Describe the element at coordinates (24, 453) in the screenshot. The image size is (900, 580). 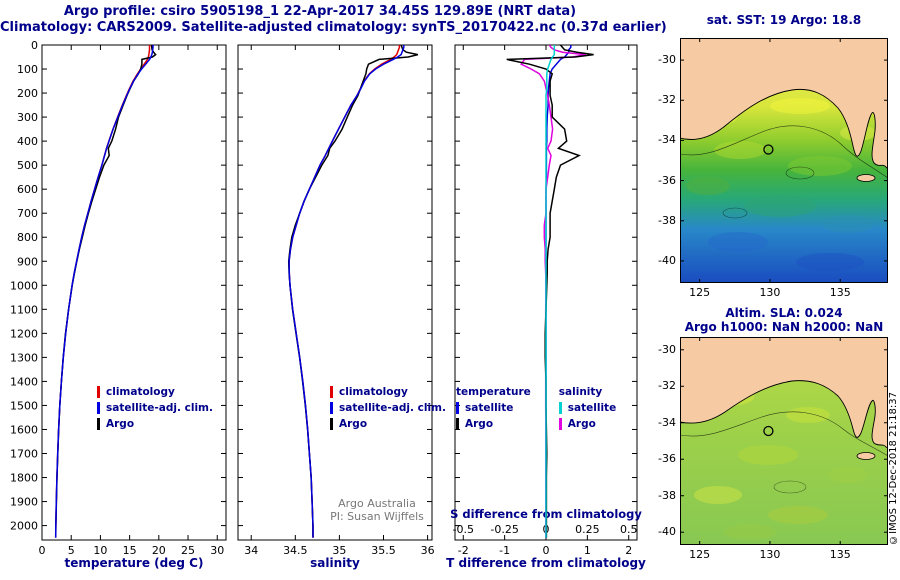
I see `depth-tick-label: 1700` at that location.